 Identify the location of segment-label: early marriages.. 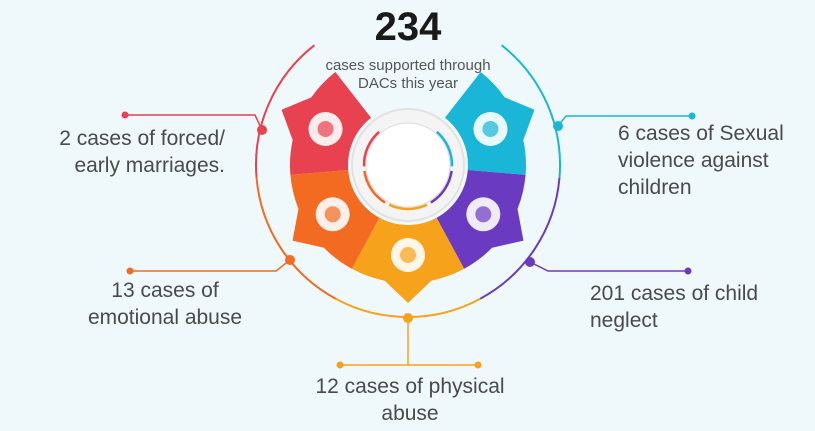
(149, 165).